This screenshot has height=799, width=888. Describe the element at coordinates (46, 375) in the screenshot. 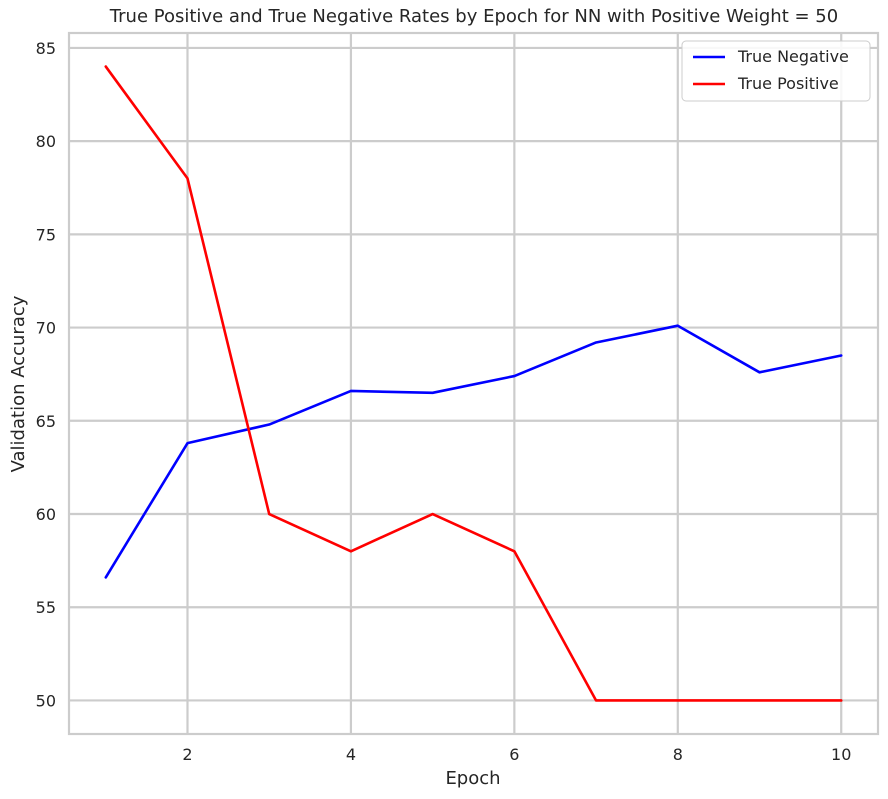

I see `y-axis-ticks: 50 55 60 65 70 75 80 85` at that location.